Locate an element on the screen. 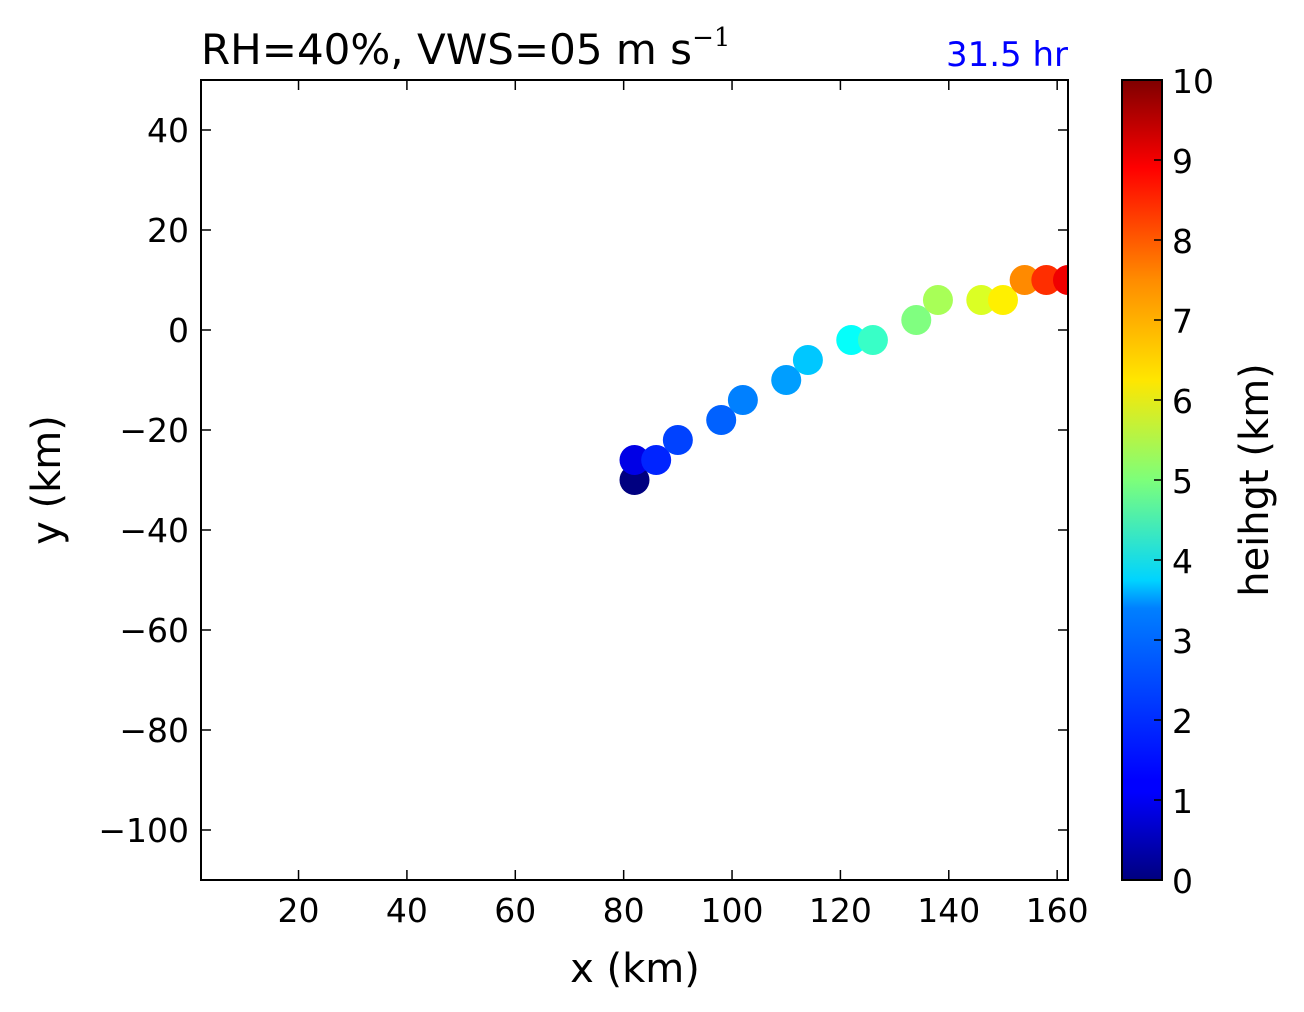  scatter-points is located at coordinates (843, 380).